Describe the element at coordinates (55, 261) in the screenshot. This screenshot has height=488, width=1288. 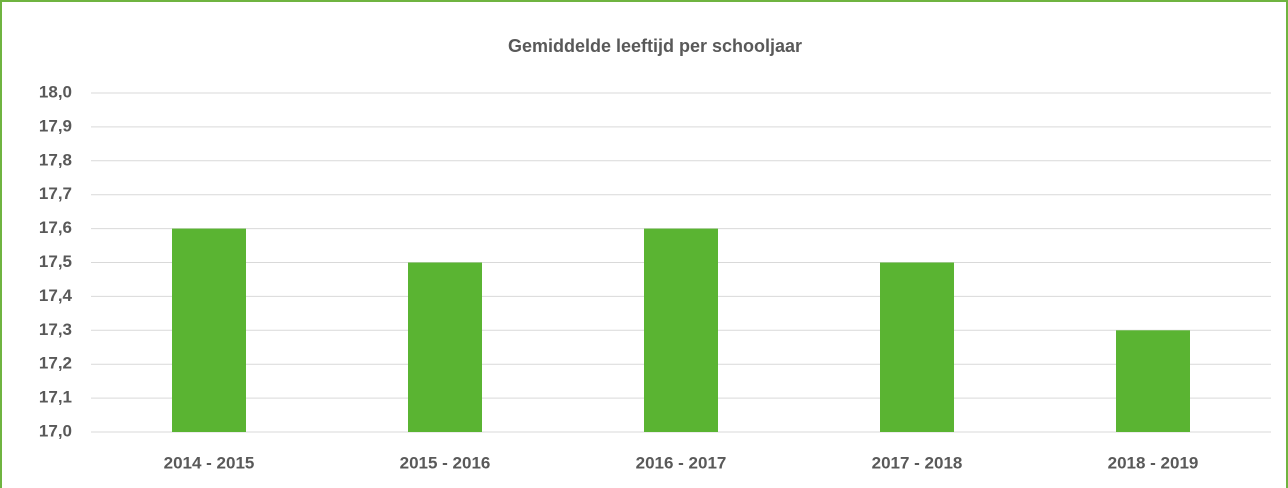
I see `y-tick-label: 17,5` at that location.